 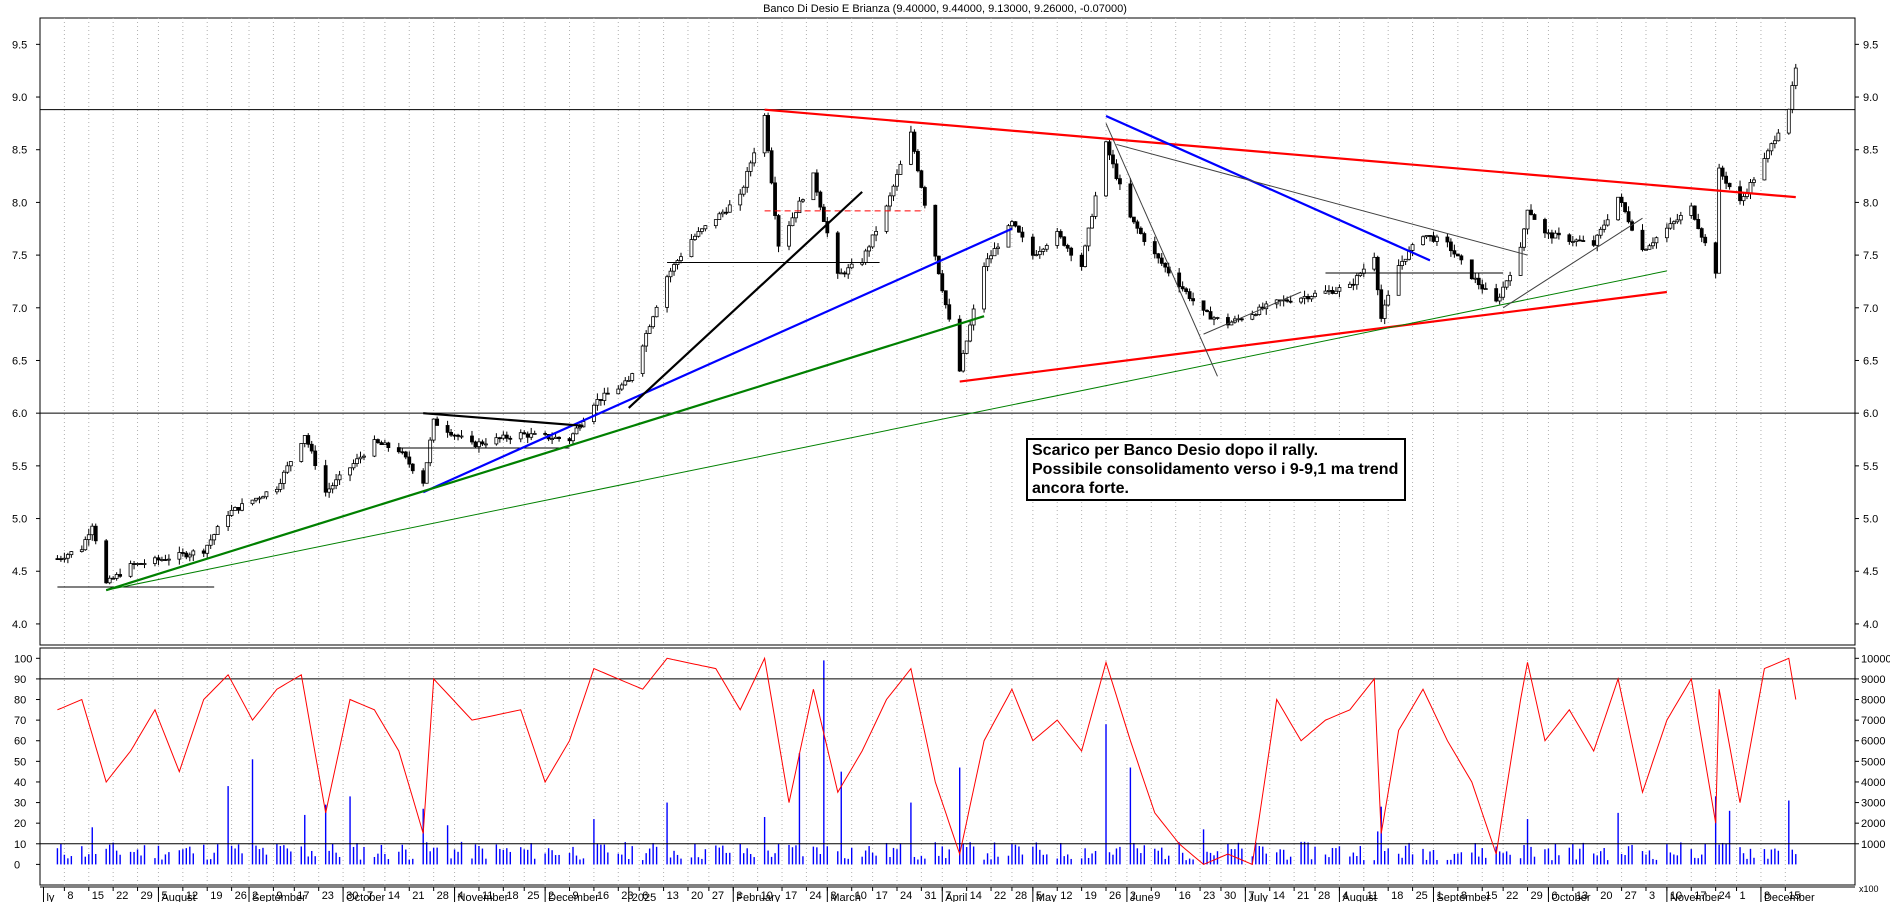 I want to click on trendline, so click(x=1161, y=250).